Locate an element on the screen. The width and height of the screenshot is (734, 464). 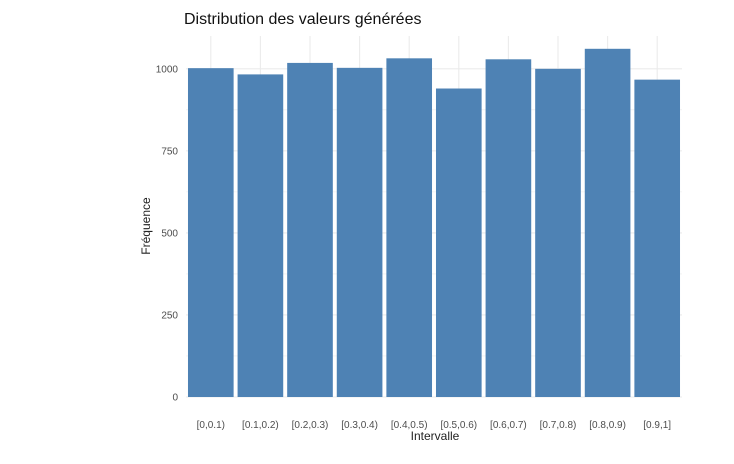
y-tick-labels: 0 250 500 750 1000 is located at coordinates (167, 233).